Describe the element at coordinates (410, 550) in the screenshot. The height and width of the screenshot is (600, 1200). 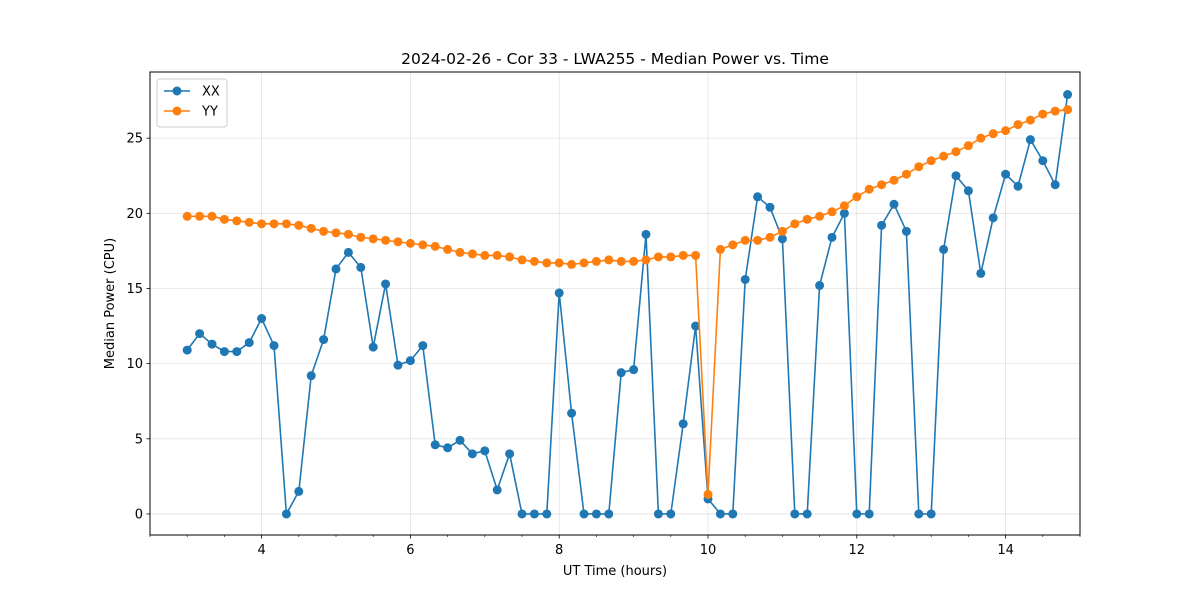
I see `x-tick-label: 6` at that location.